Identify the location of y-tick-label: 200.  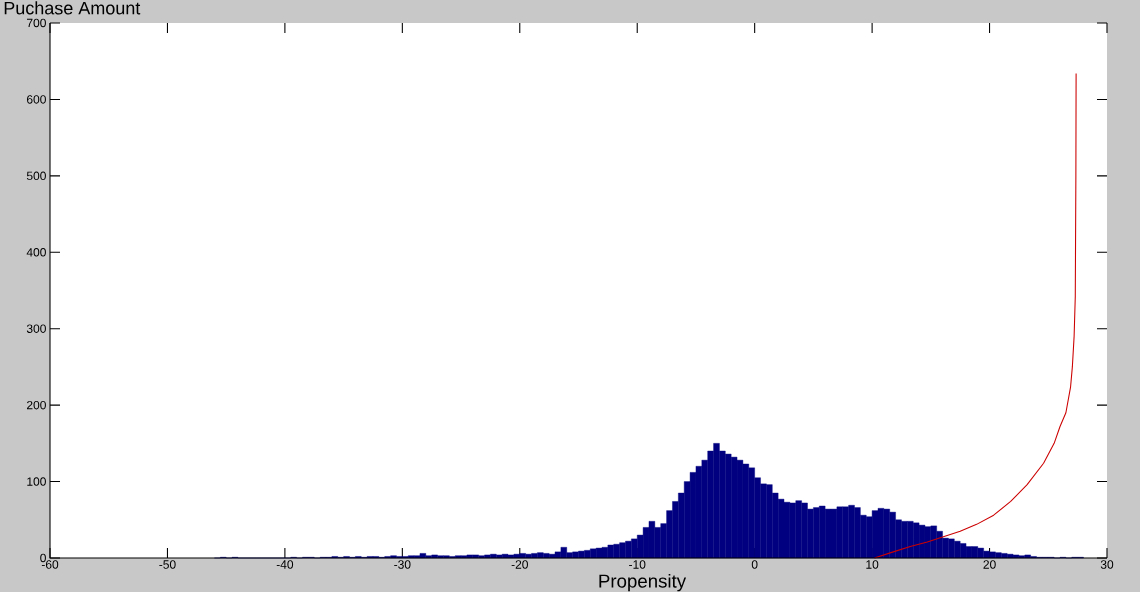
(36, 405).